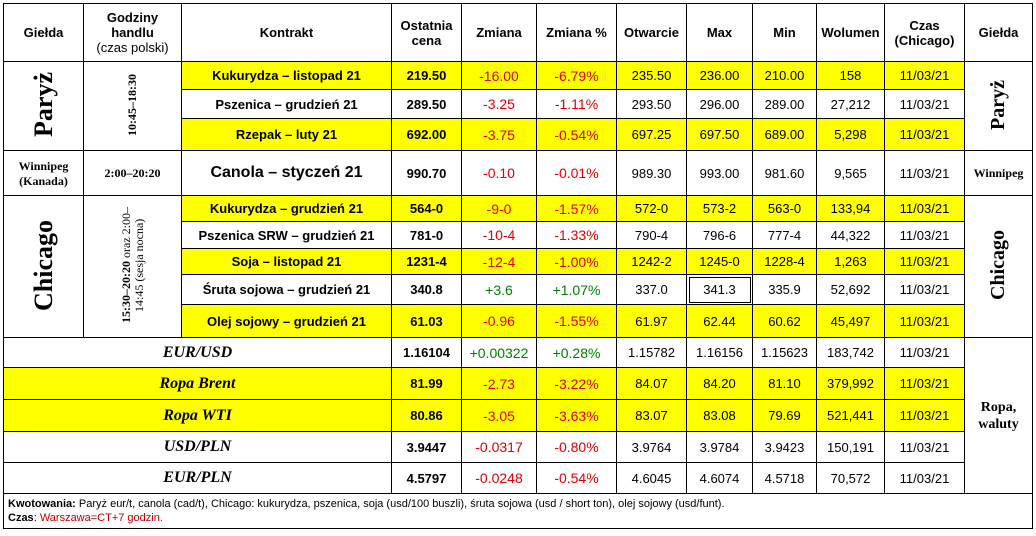 This screenshot has height=536, width=1036. What do you see at coordinates (286, 75) in the screenshot?
I see `contract-name: Kukurydza – listopad 21` at bounding box center [286, 75].